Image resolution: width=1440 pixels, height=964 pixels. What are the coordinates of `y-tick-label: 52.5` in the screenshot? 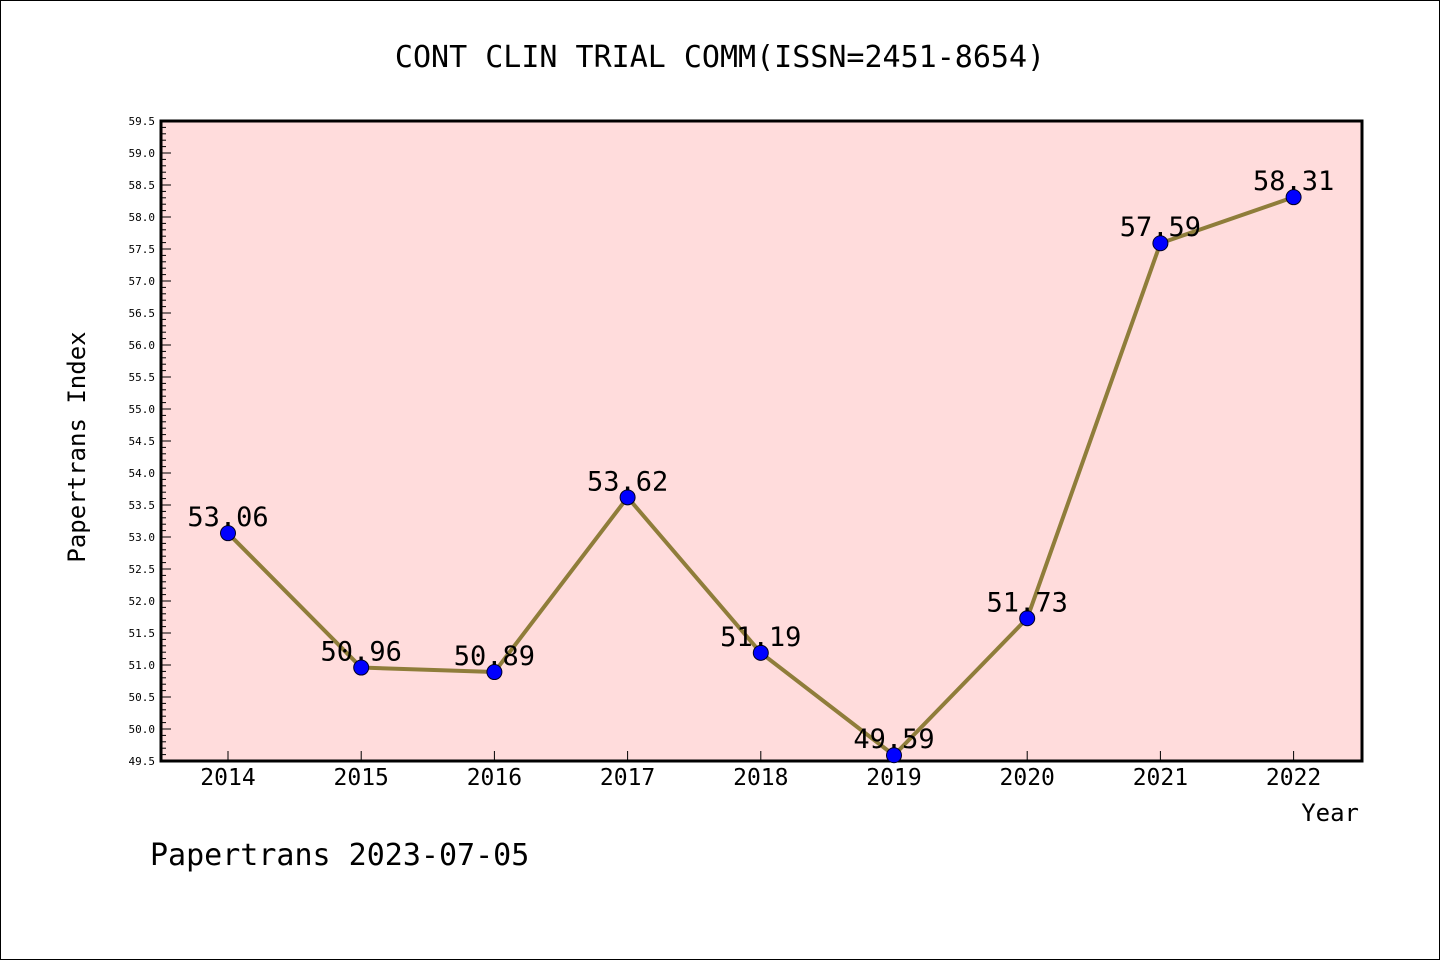 It's located at (142, 569).